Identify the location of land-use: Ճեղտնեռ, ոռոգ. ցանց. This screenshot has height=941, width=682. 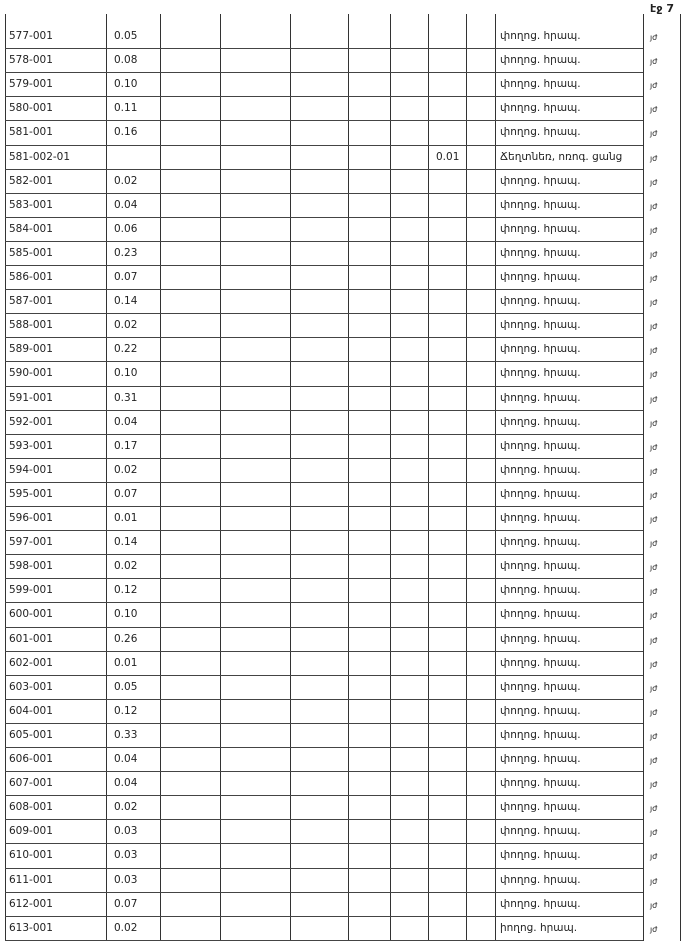
(561, 156).